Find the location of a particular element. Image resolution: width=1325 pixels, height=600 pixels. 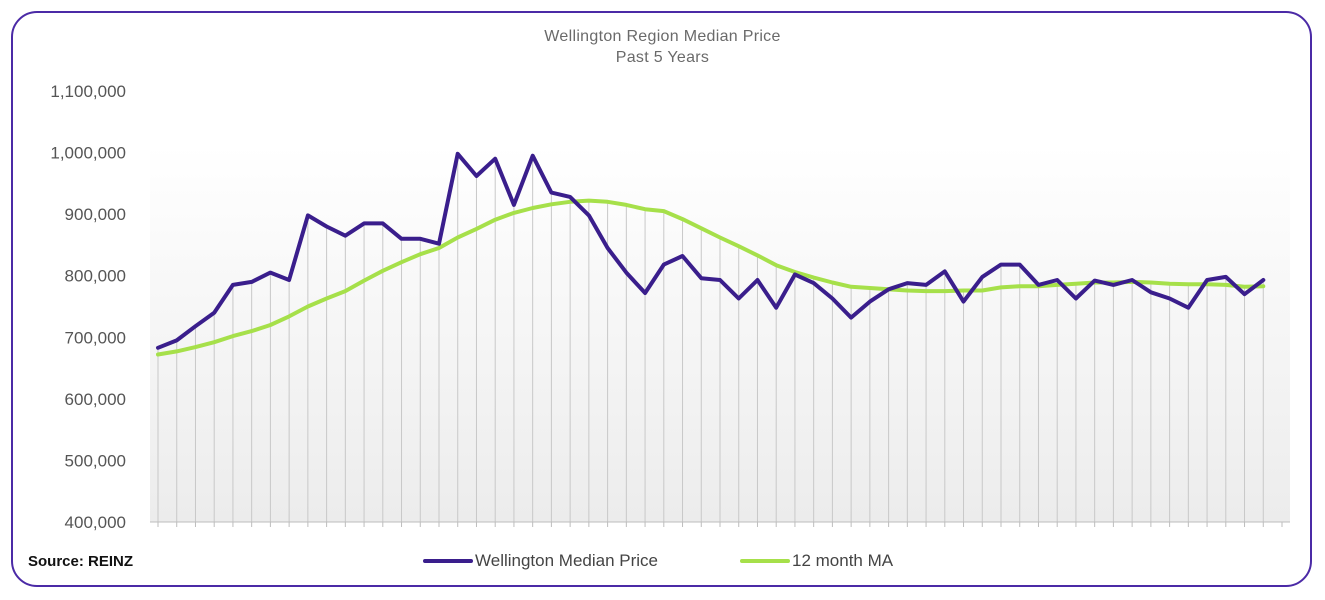

legend-item-median: Wellington Median Price is located at coordinates (540, 561).